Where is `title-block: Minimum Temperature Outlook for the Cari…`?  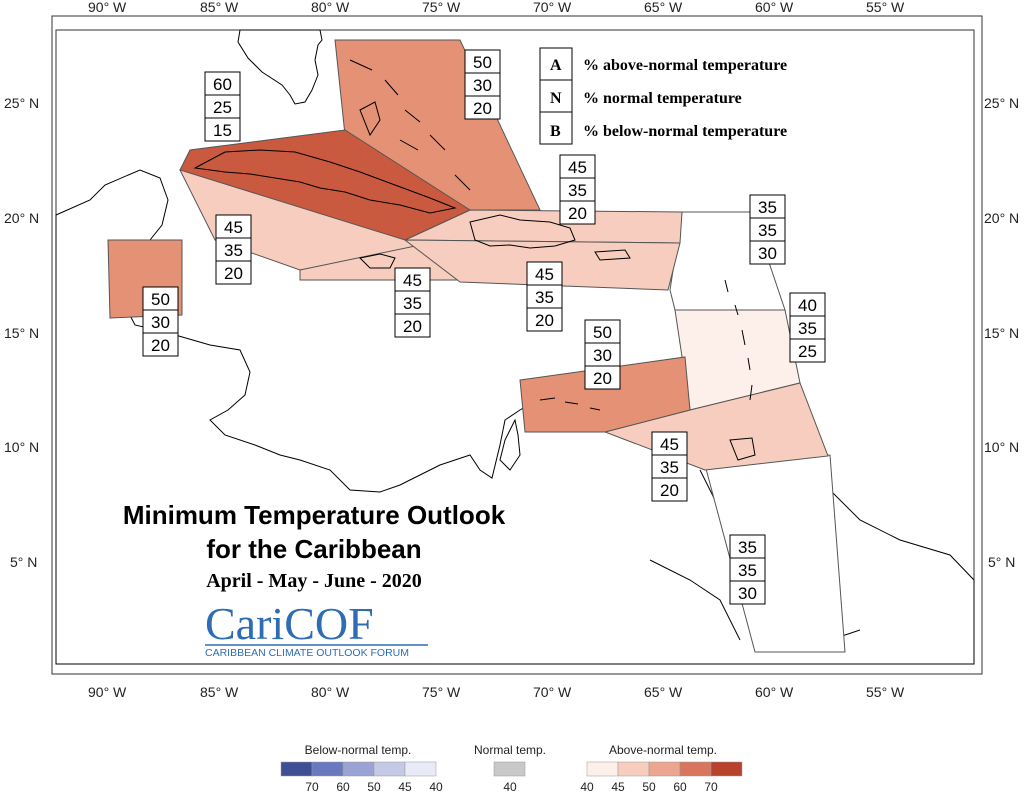
title-block: Minimum Temperature Outlook for the Cari… is located at coordinates (314, 546).